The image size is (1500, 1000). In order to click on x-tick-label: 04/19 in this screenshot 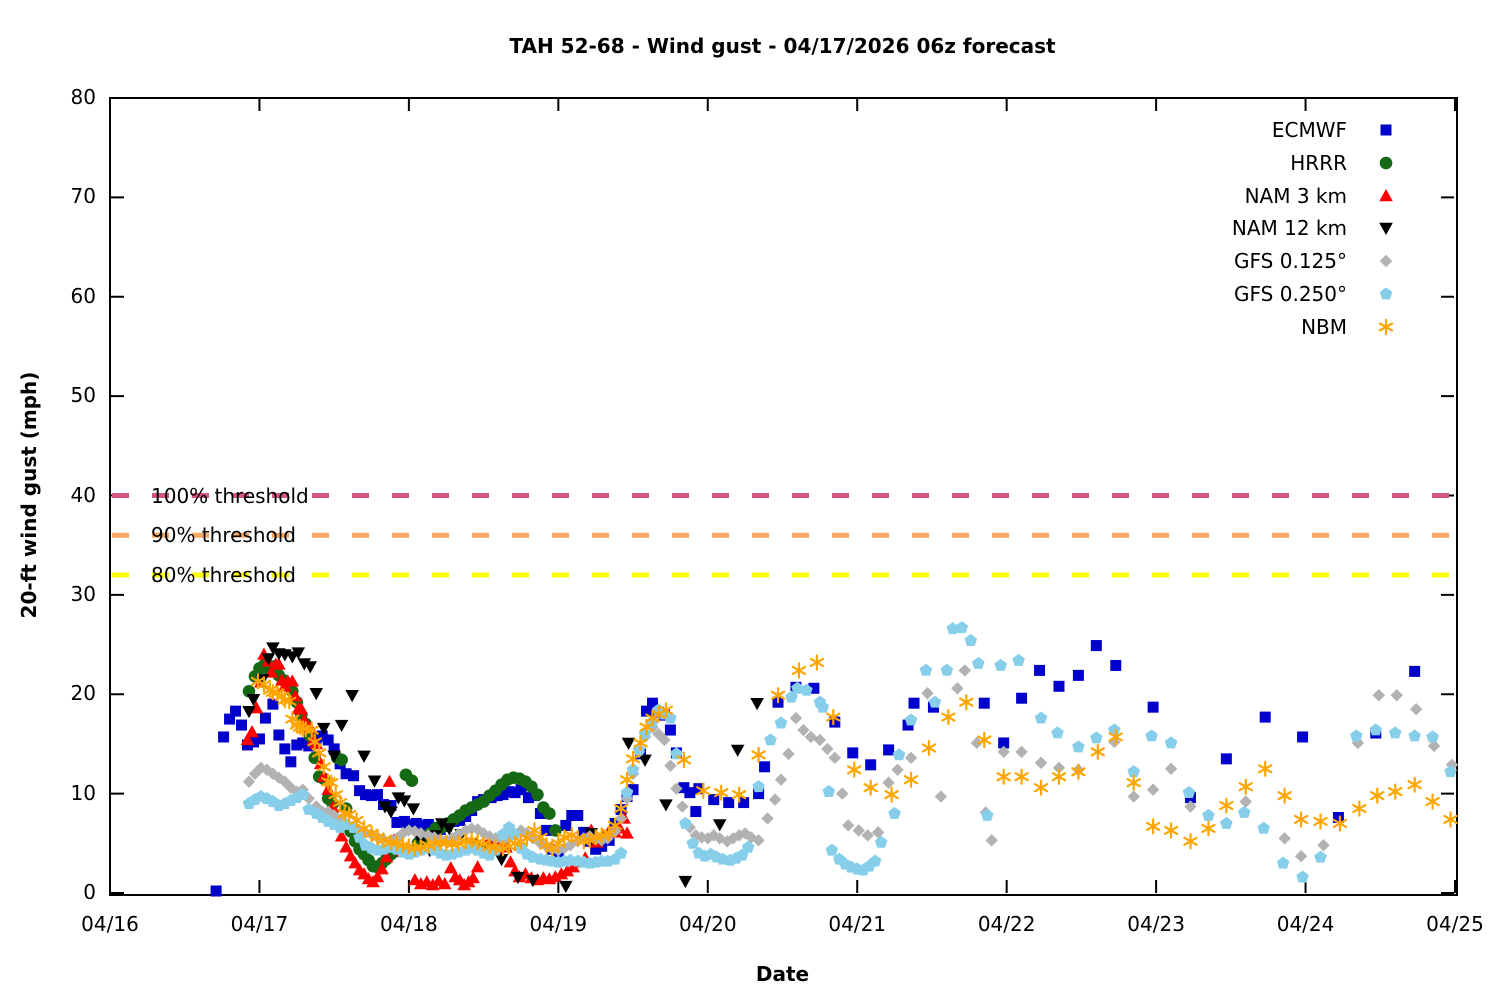, I will do `click(558, 924)`.